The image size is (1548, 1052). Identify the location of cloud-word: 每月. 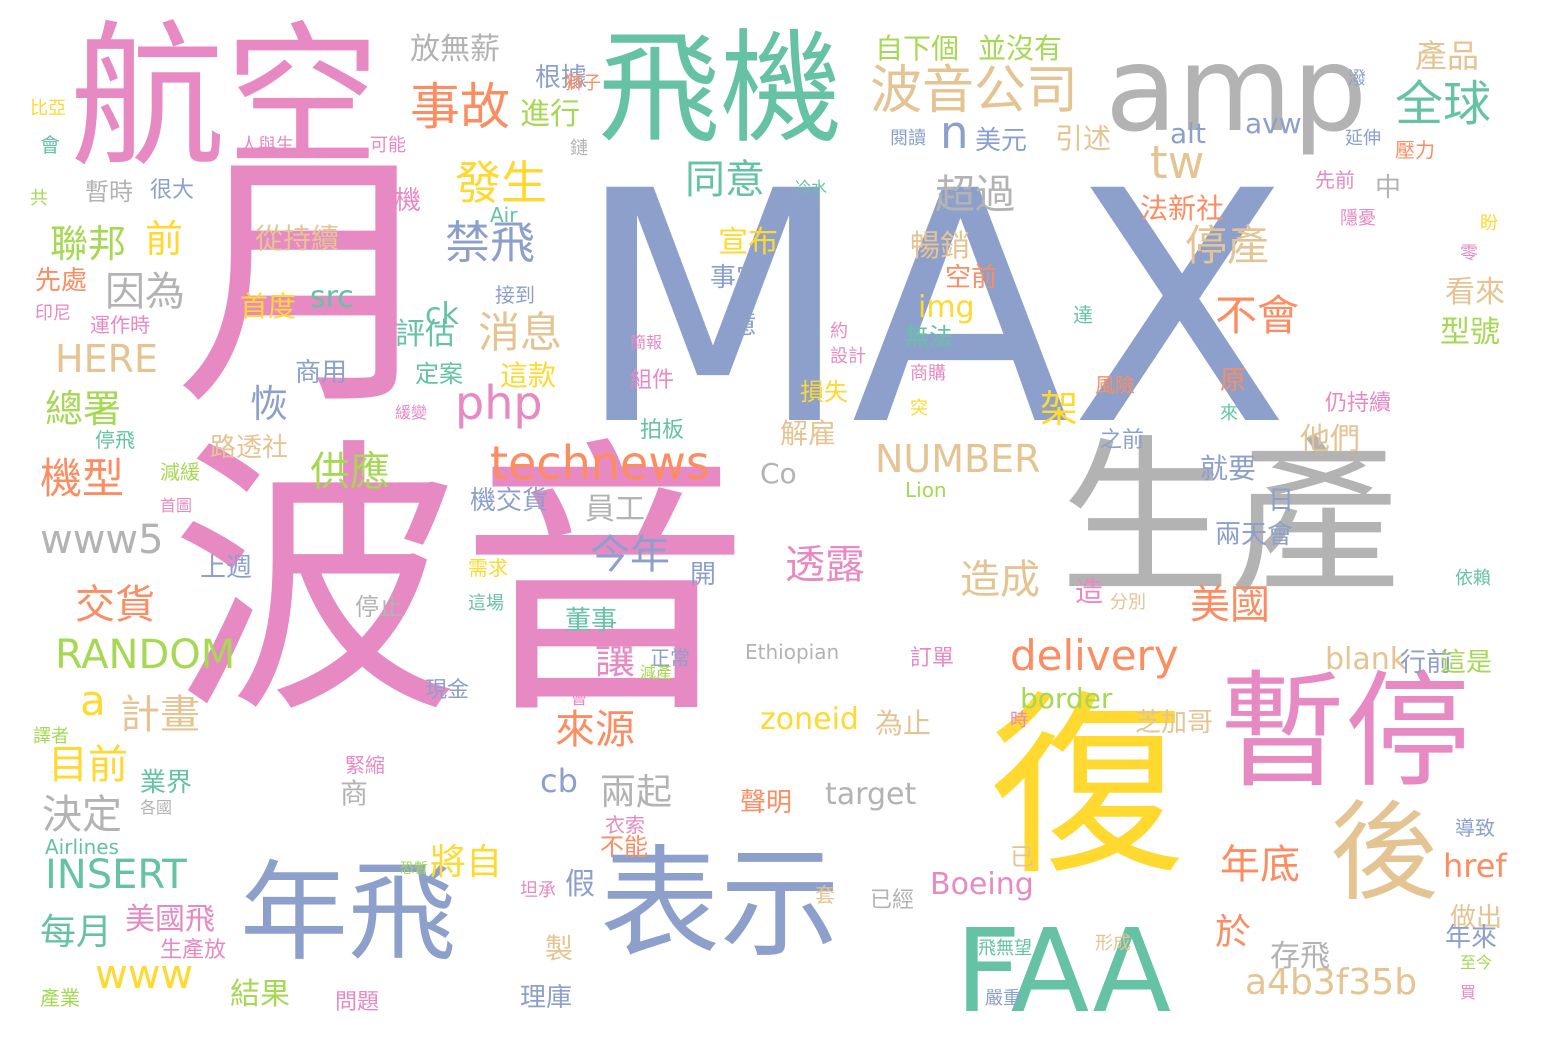
(76, 932).